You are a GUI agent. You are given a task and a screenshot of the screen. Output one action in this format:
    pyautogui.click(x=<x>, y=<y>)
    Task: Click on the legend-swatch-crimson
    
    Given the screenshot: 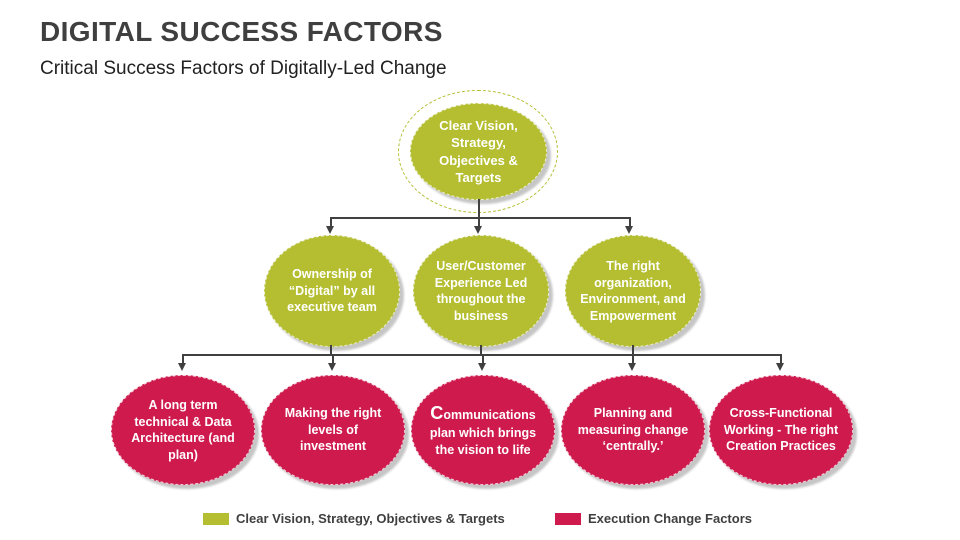 What is the action you would take?
    pyautogui.click(x=568, y=518)
    